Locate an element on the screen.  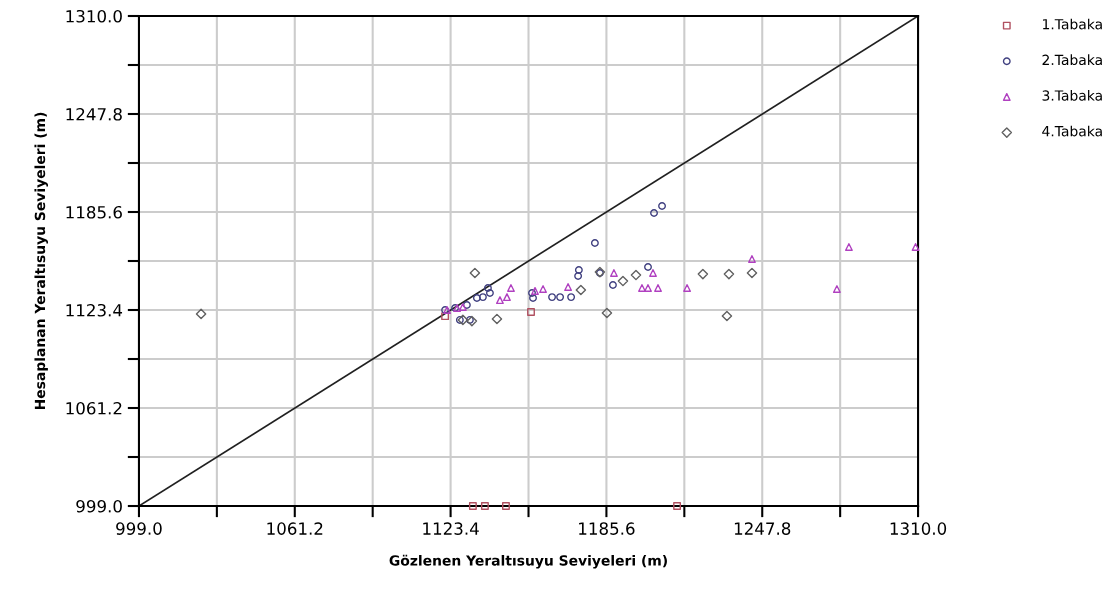
y-axis-title: Hesaplanan Yeraltısuyu Seviyeleri (m) is located at coordinates (41, 261).